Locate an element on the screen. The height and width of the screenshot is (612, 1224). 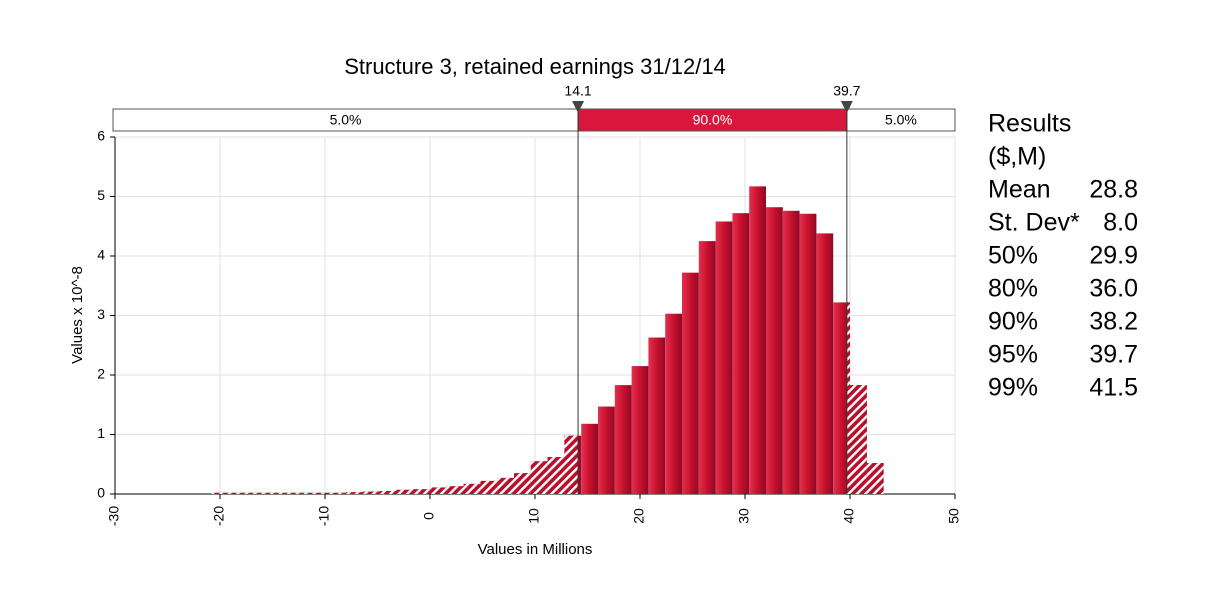
results-unit: ($,M) is located at coordinates (1017, 157).